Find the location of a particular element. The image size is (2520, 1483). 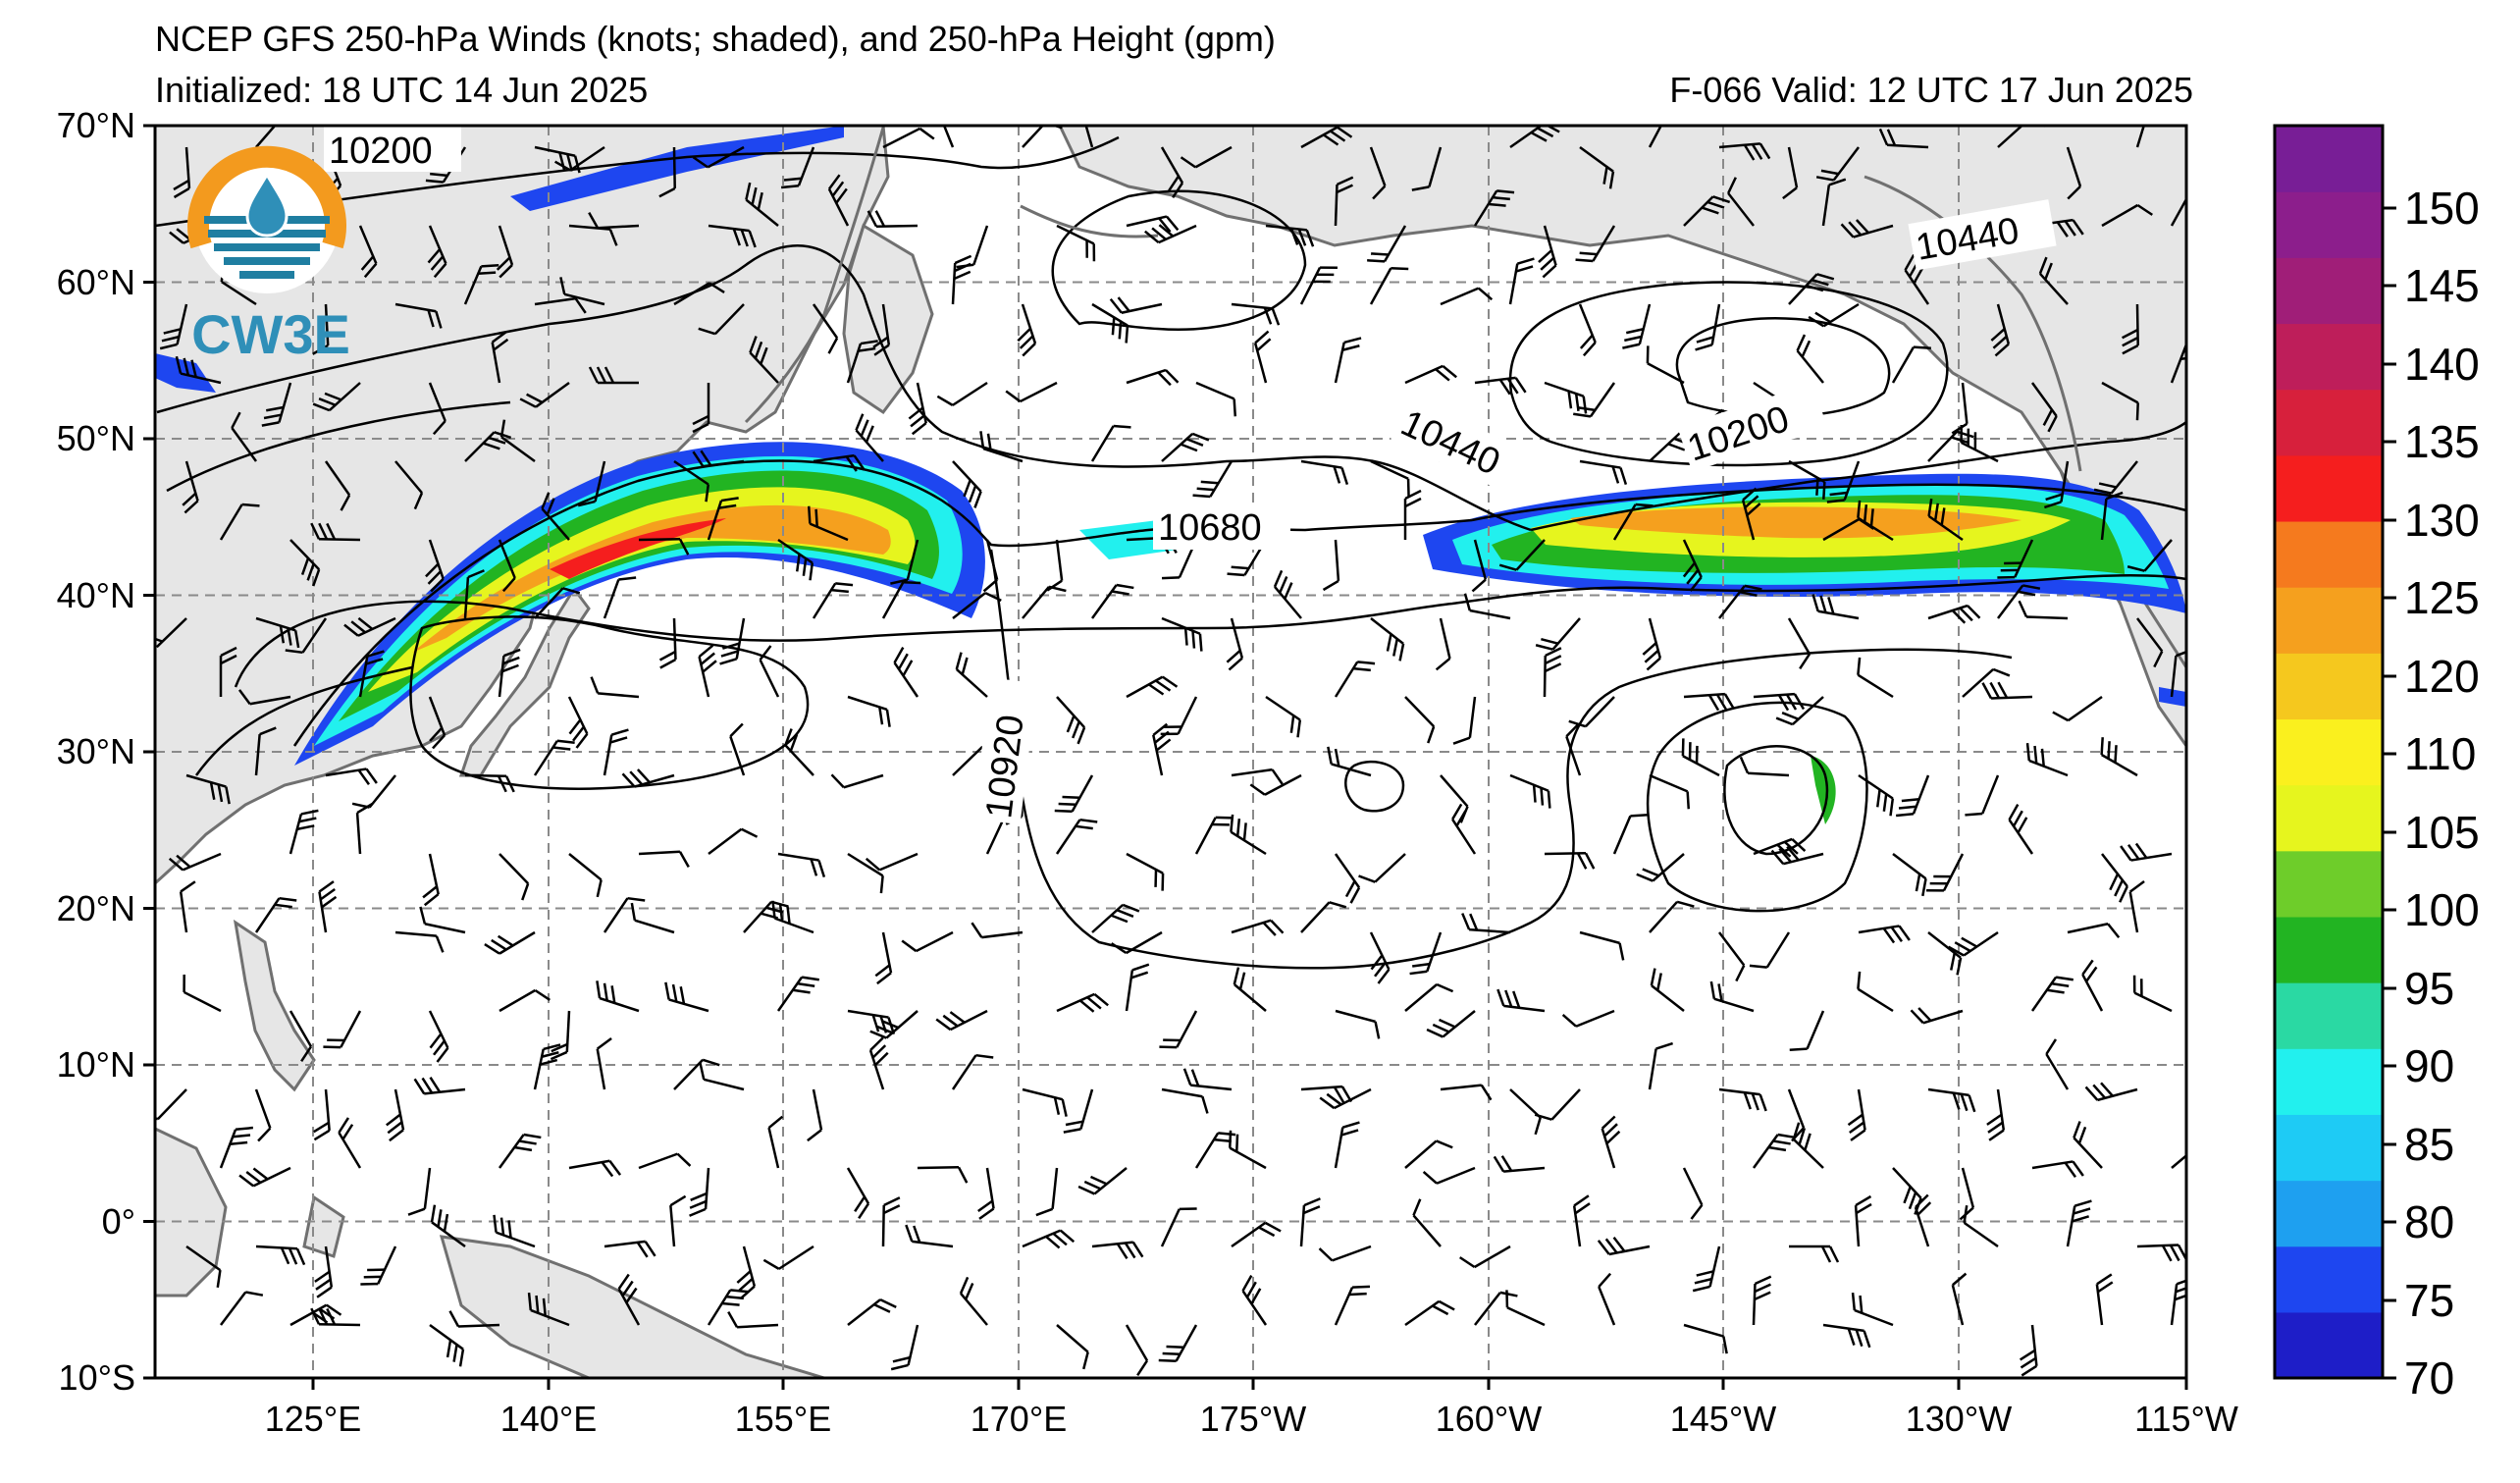

colorbar-tick-label: 110 is located at coordinates (2440, 754).